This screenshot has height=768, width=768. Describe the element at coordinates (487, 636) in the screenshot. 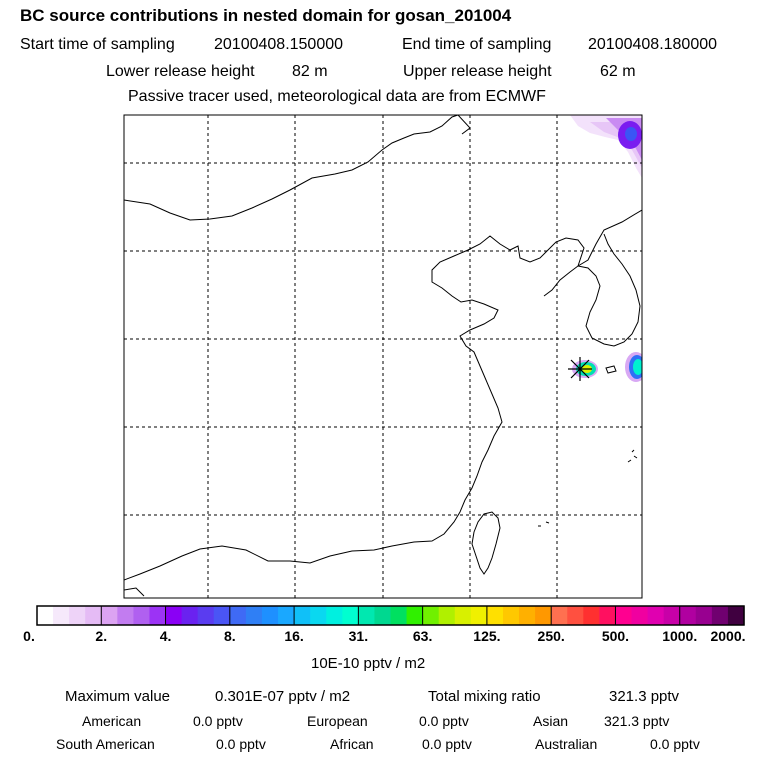

I see `colorbar-tick-label: 125.` at that location.